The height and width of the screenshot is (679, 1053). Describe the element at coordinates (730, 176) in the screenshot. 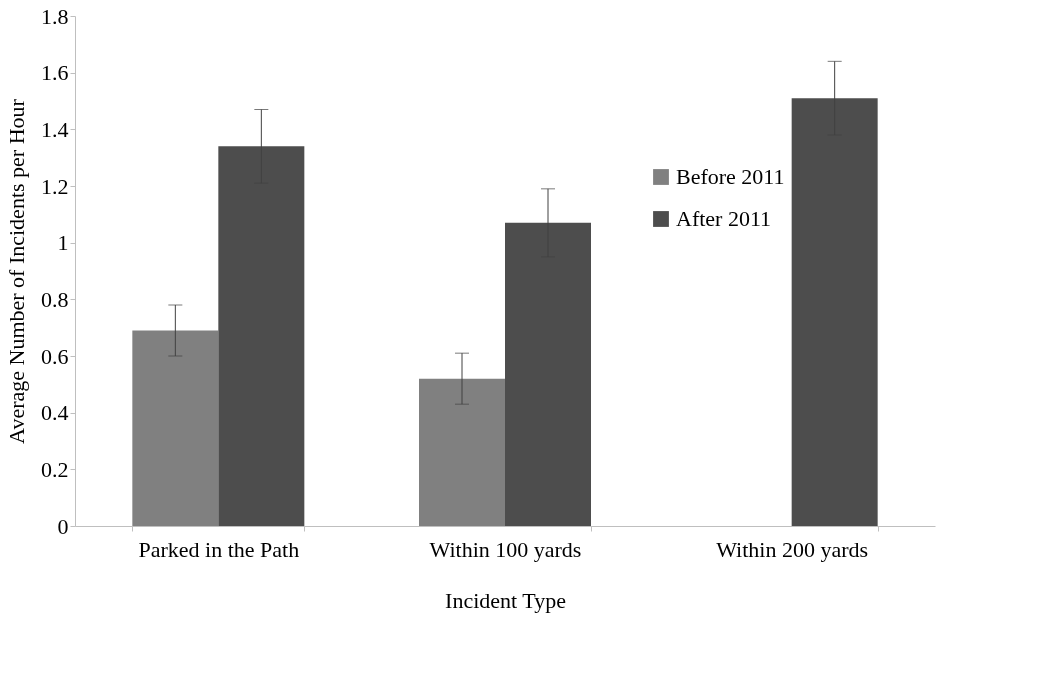

I see `legend-label: Before 2011` at that location.